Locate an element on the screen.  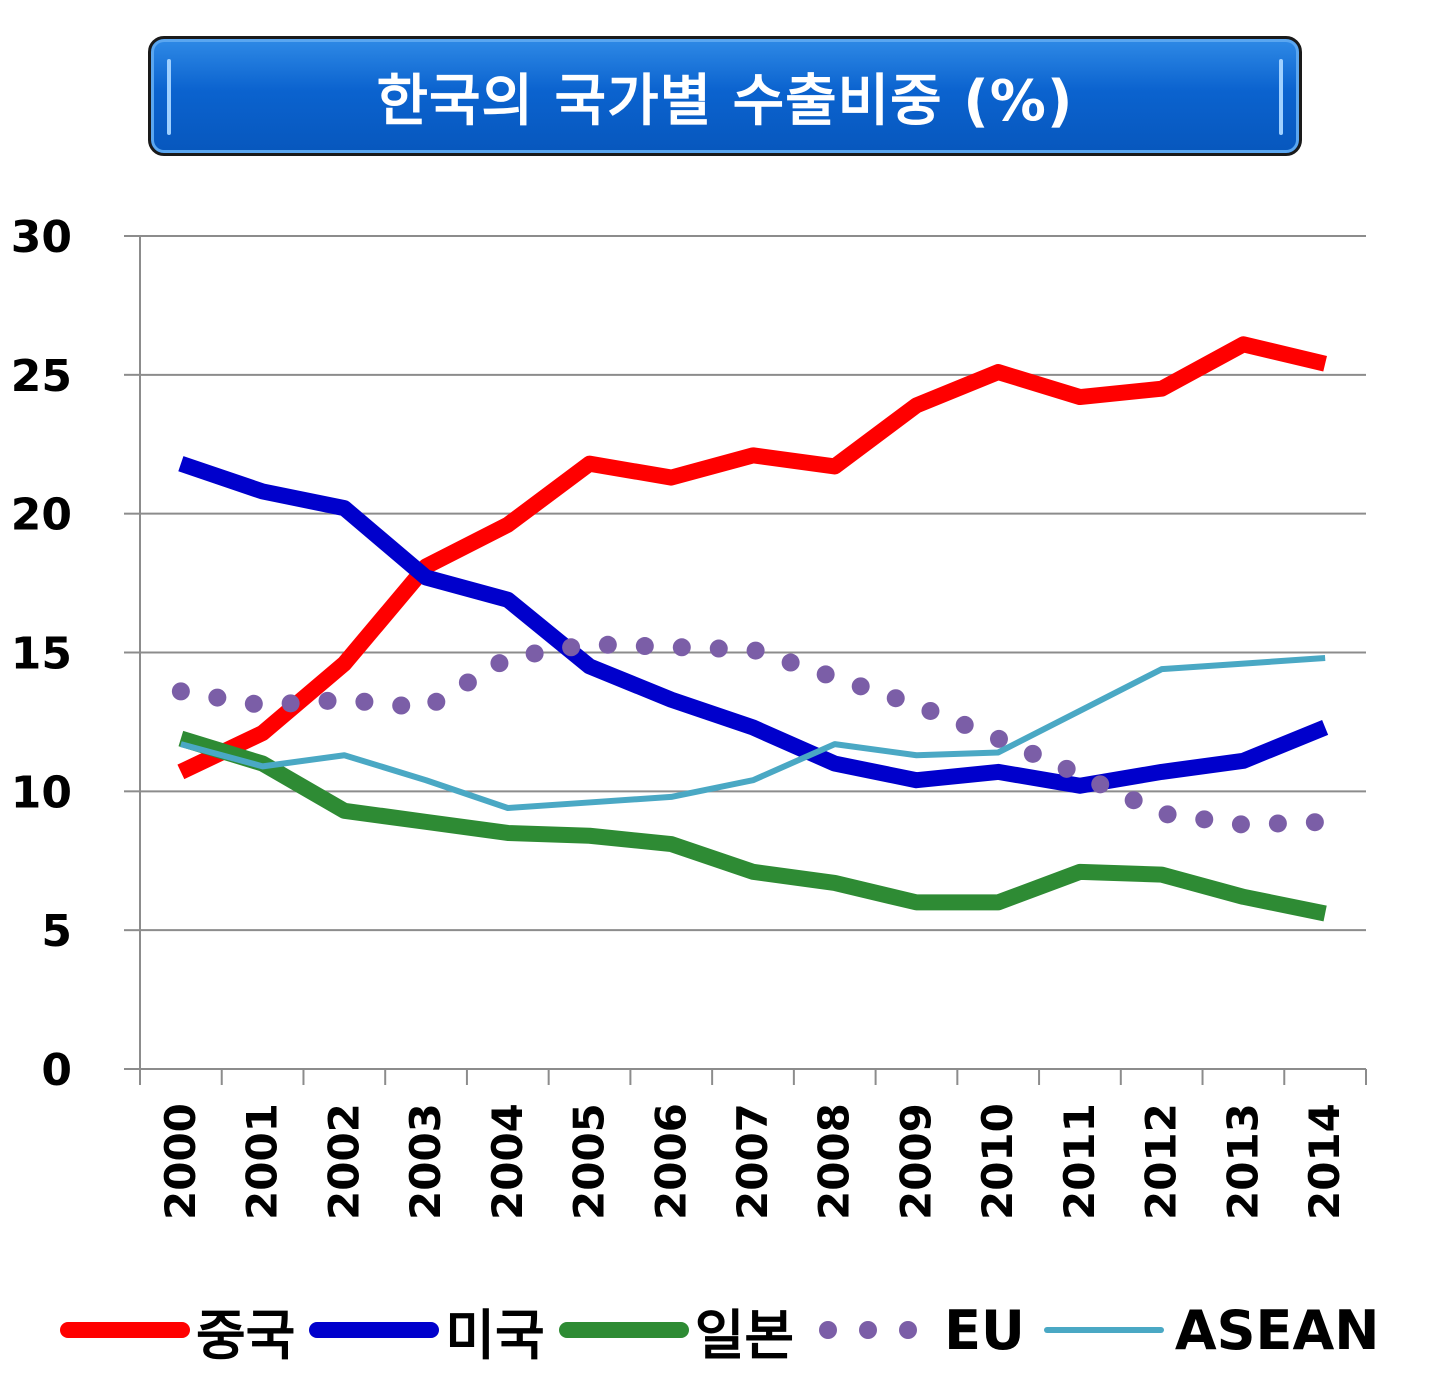
y-tick-label: 5 is located at coordinates (56, 931).